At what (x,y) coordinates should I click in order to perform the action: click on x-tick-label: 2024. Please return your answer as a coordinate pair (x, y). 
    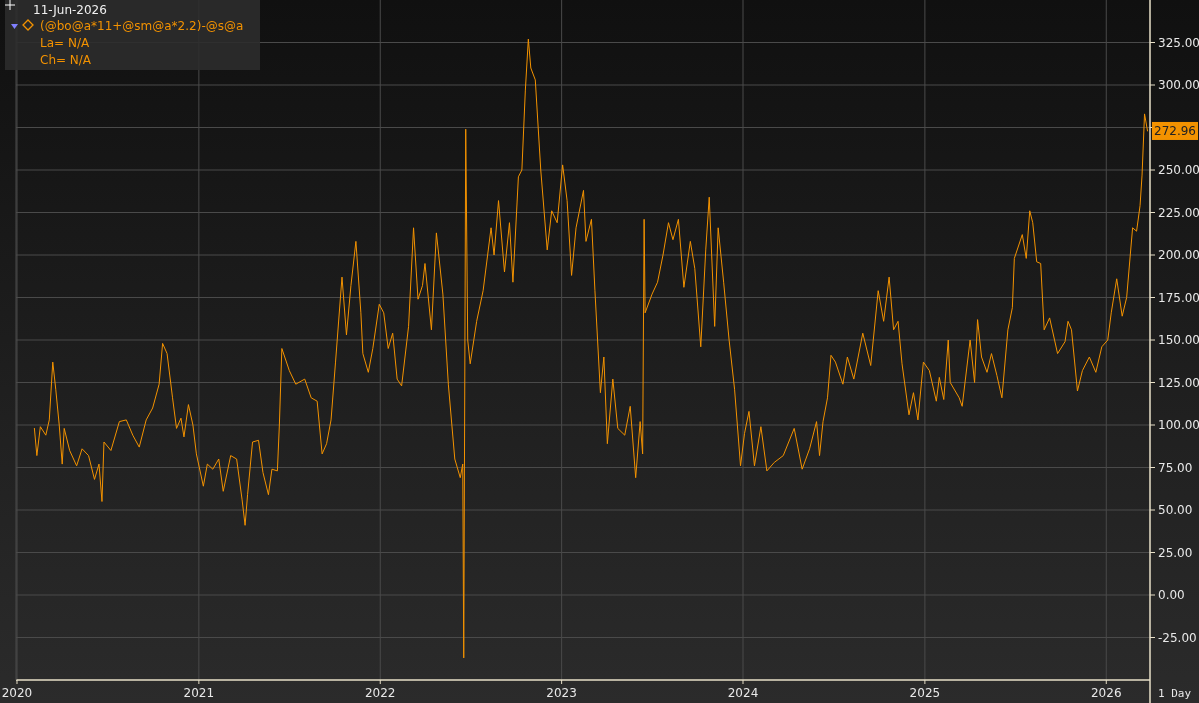
    Looking at the image, I should click on (743, 693).